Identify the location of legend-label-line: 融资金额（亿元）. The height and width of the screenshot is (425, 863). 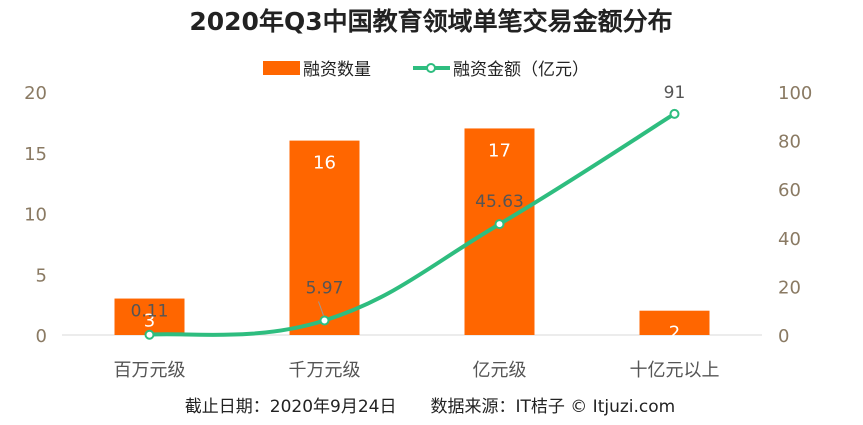
(521, 70).